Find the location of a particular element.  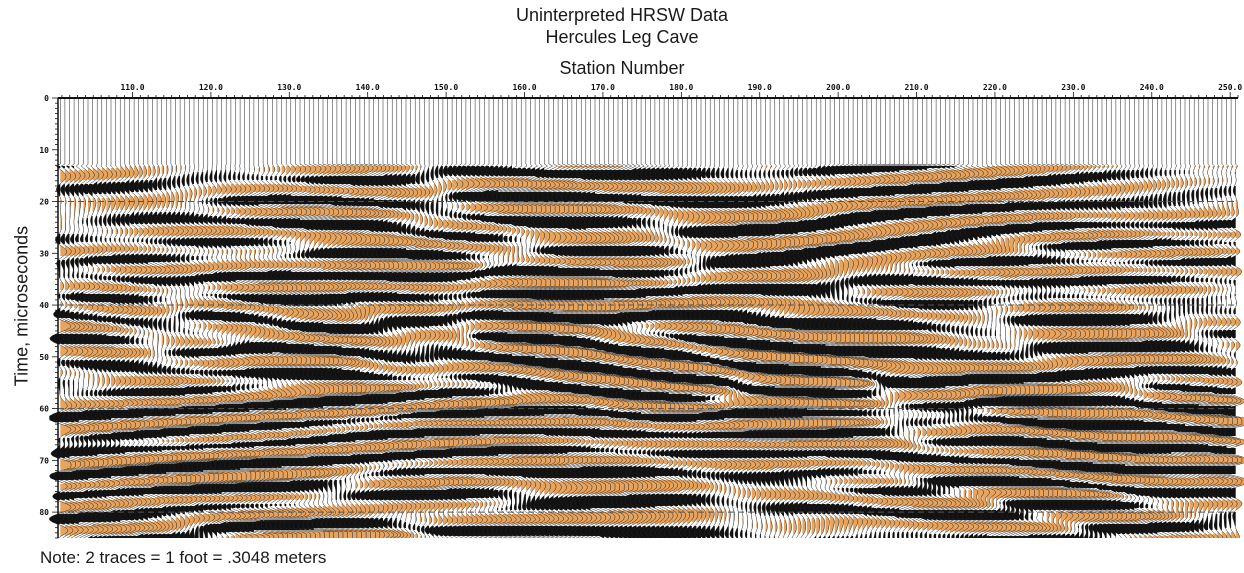

y-tick-label: 10 is located at coordinates (44, 150).